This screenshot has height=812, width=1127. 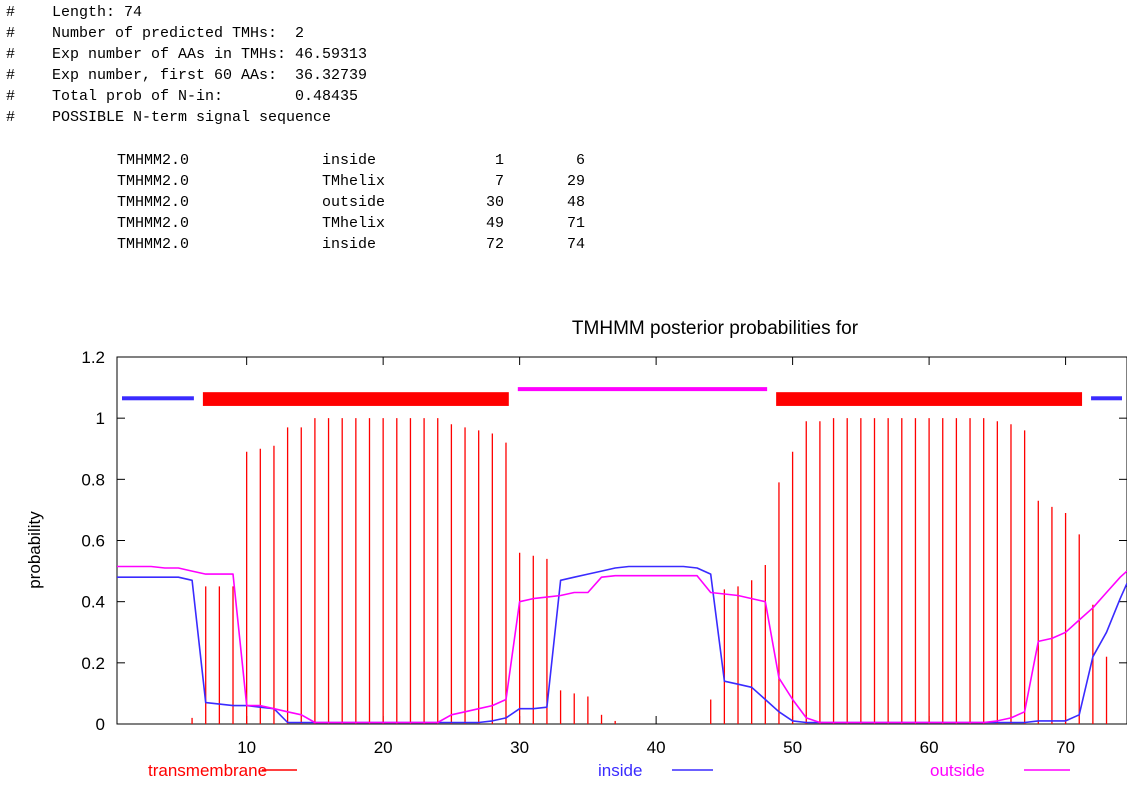 I want to click on x-tick-label: 50, so click(x=792, y=747).